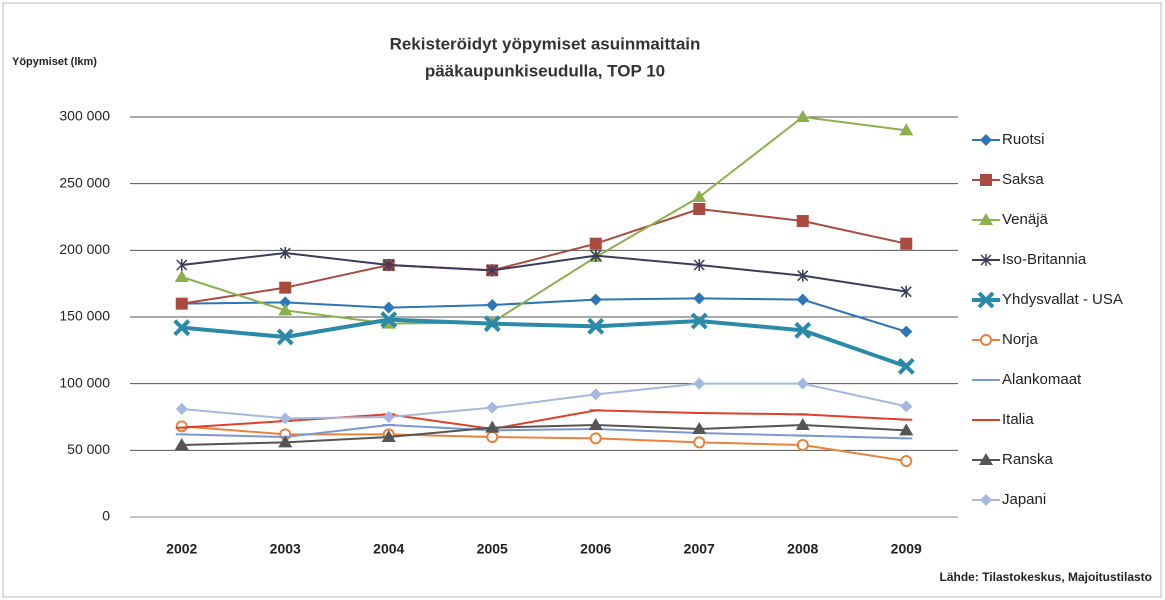  What do you see at coordinates (285, 549) in the screenshot?
I see `x-tick-label: 2003` at bounding box center [285, 549].